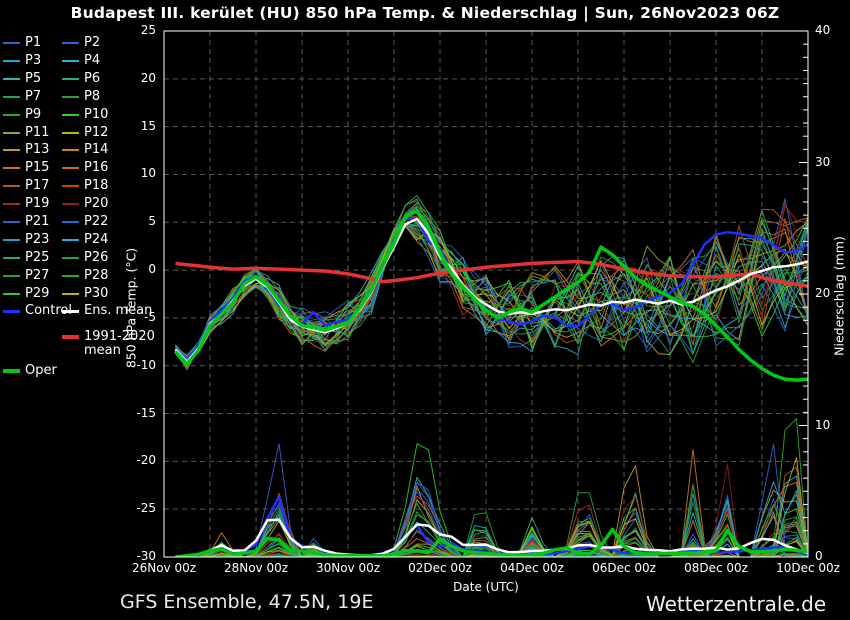 This screenshot has width=850, height=620. I want to click on x-tick-label: 26Nov 00z, so click(164, 568).